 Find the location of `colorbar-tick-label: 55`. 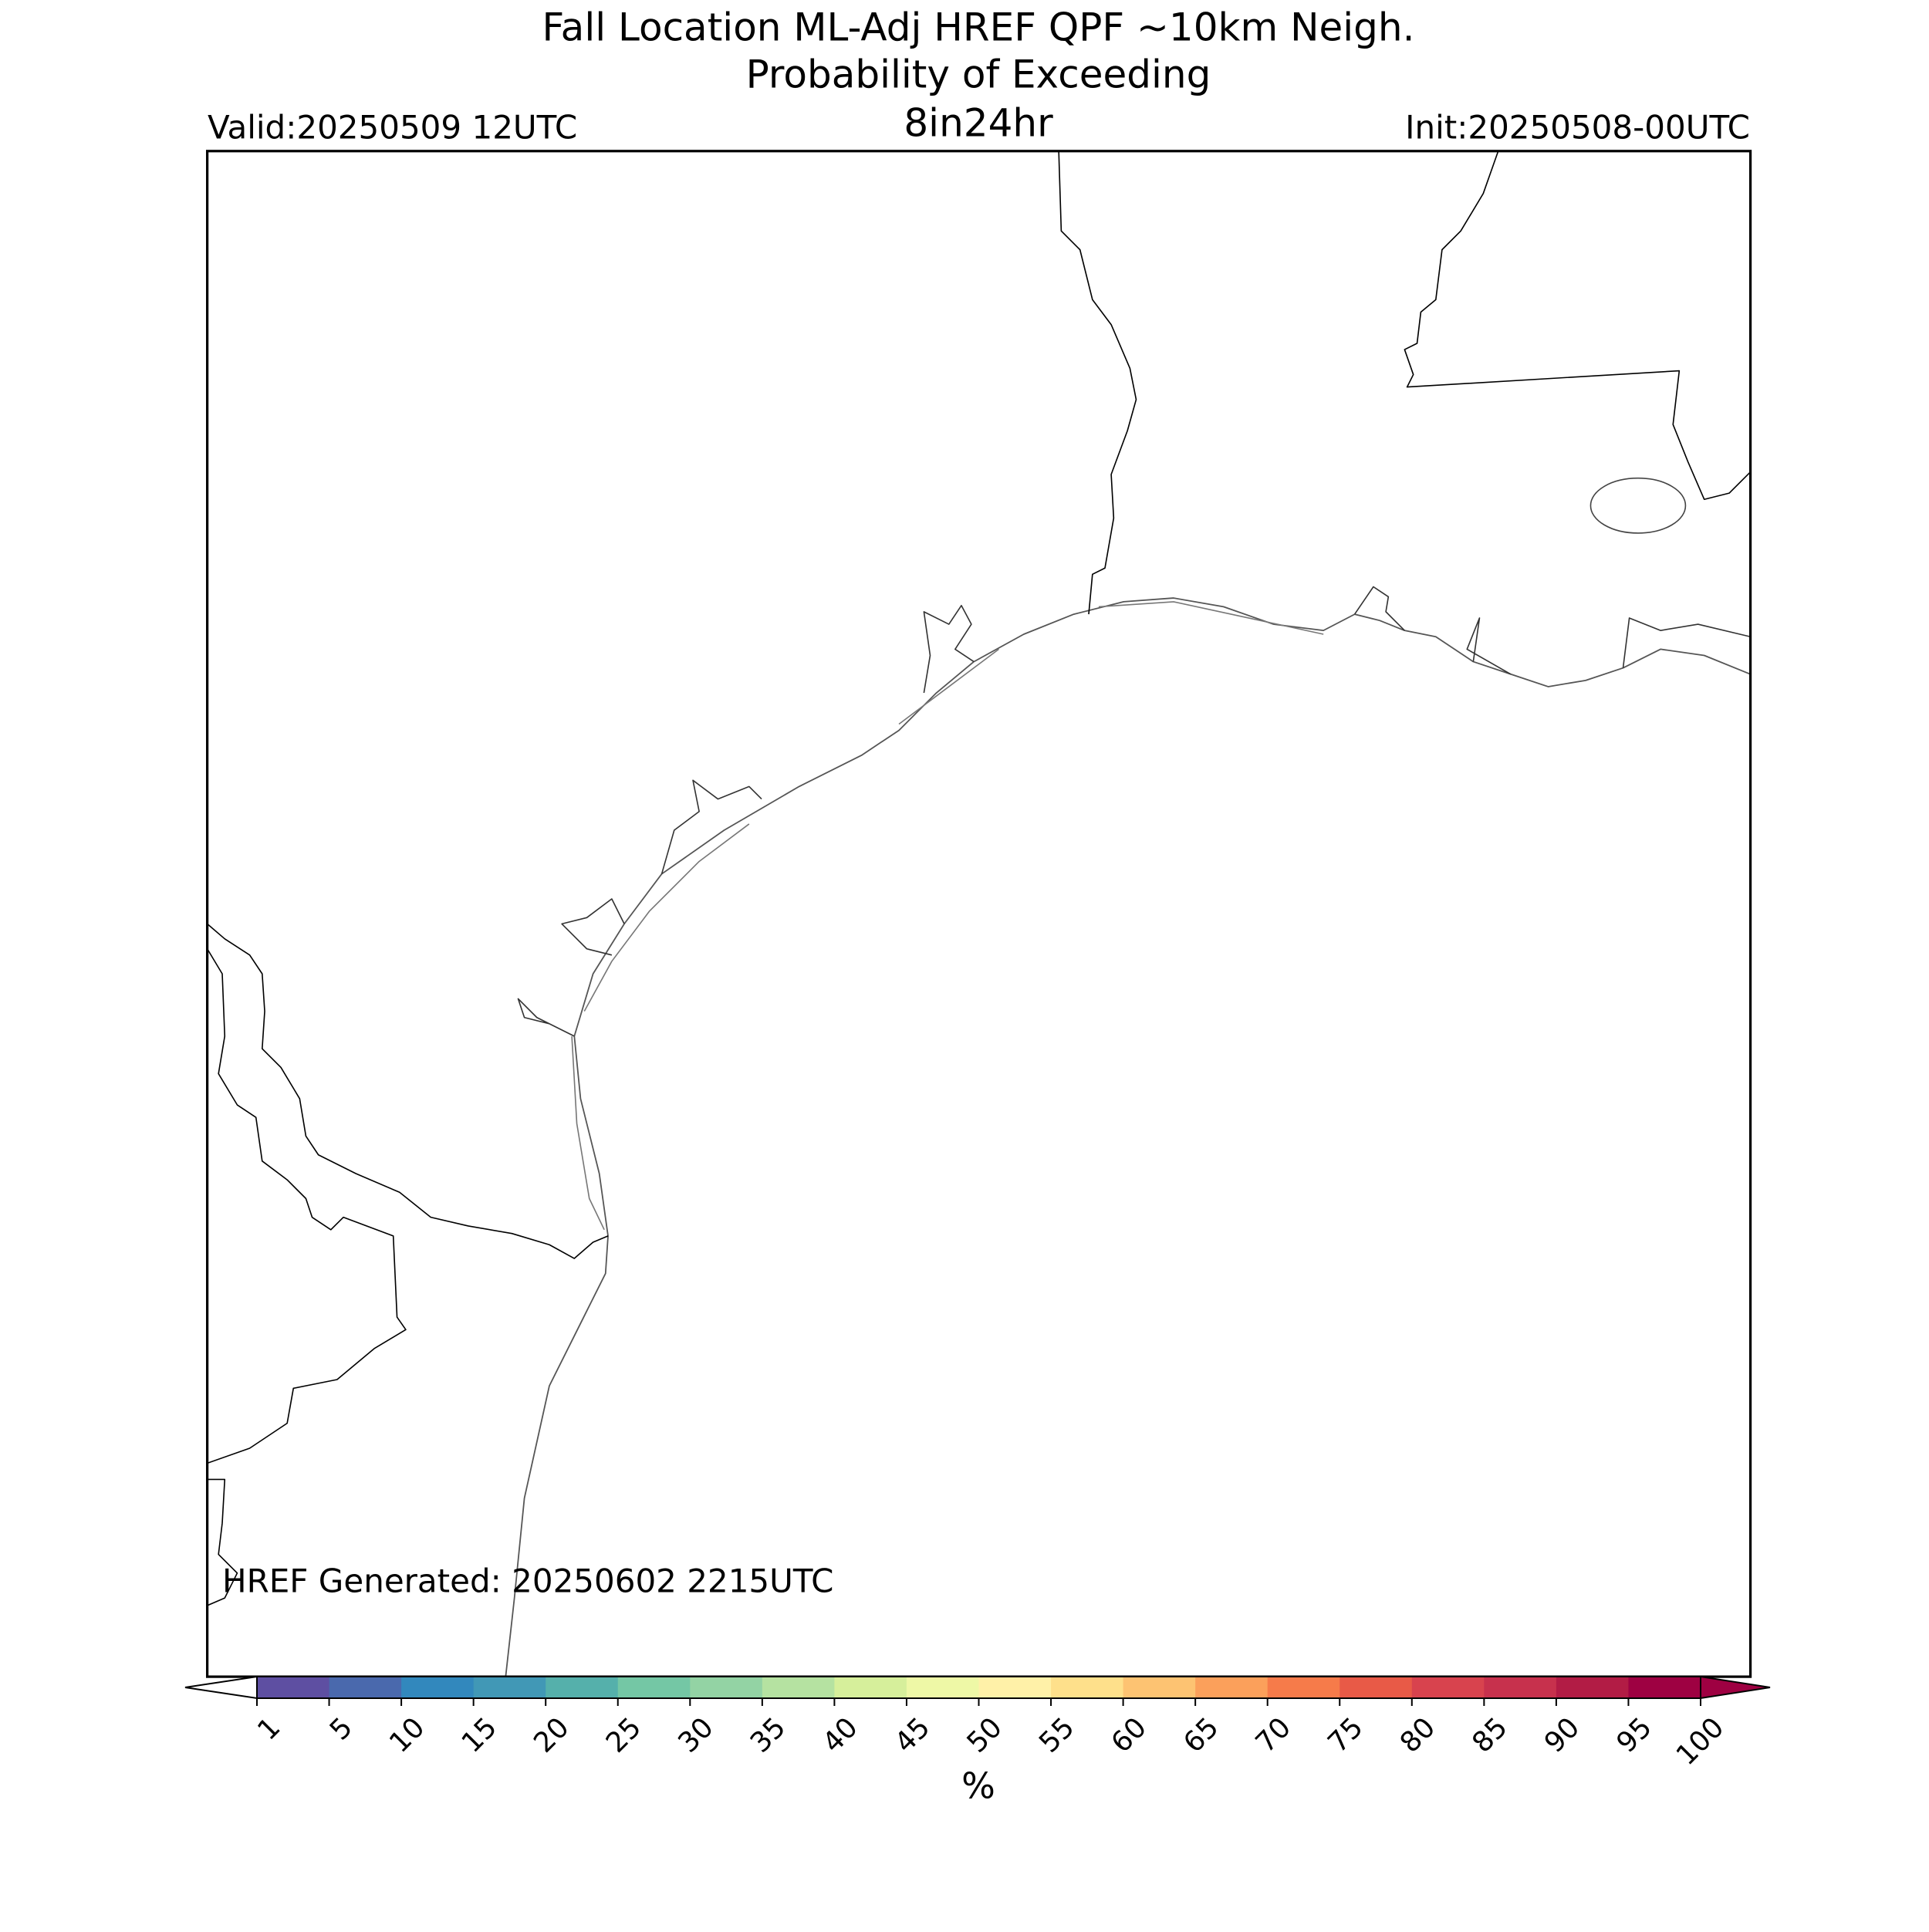

colorbar-tick-label: 55 is located at coordinates (1056, 1734).